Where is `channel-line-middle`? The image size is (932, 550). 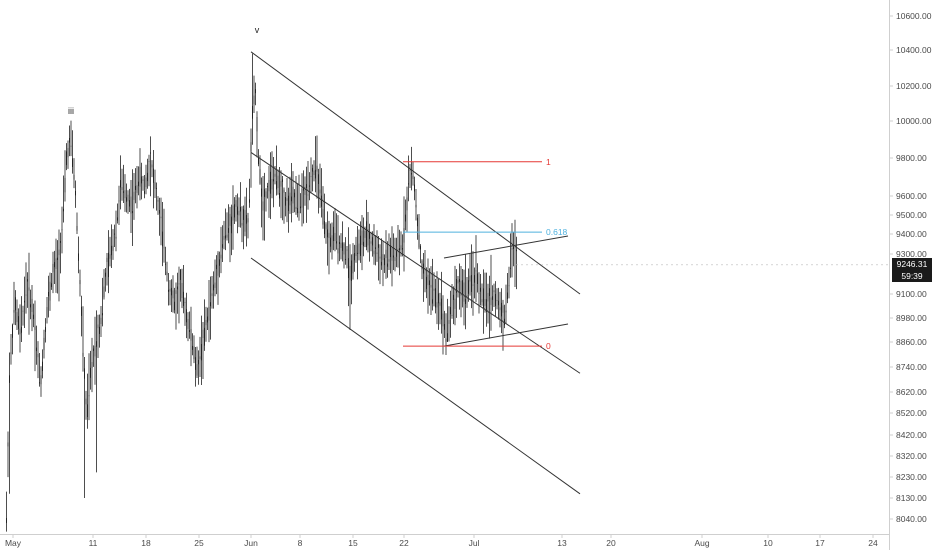
channel-line-middle is located at coordinates (415, 263).